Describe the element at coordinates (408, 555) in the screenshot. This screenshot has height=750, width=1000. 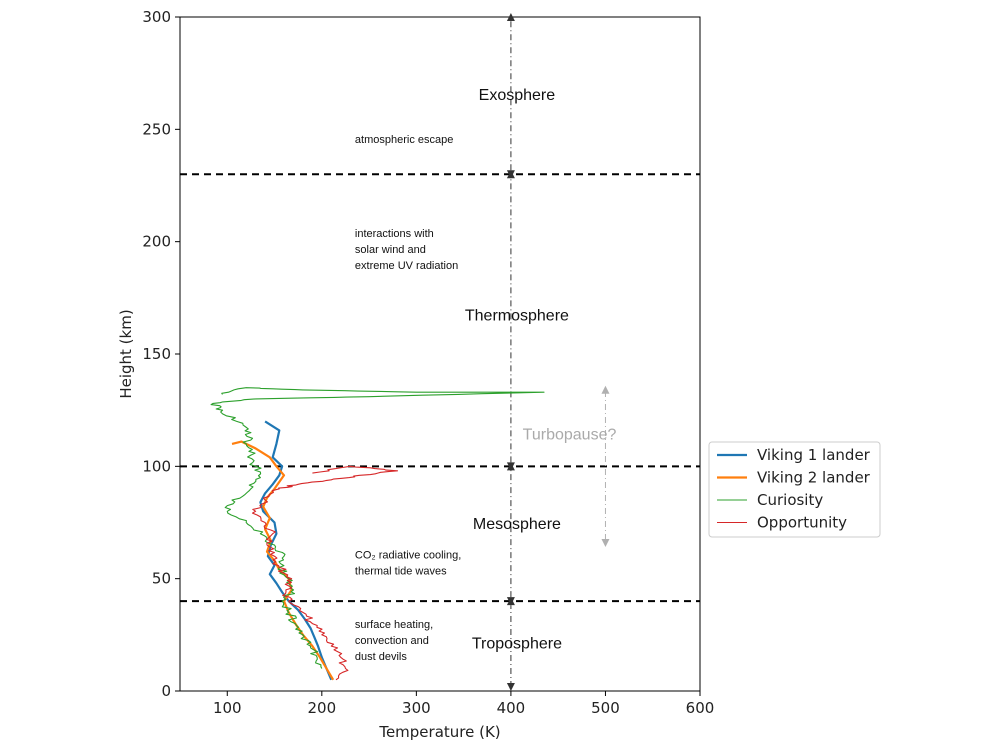
I see `note-line: CO₂ radiative cooling,` at that location.